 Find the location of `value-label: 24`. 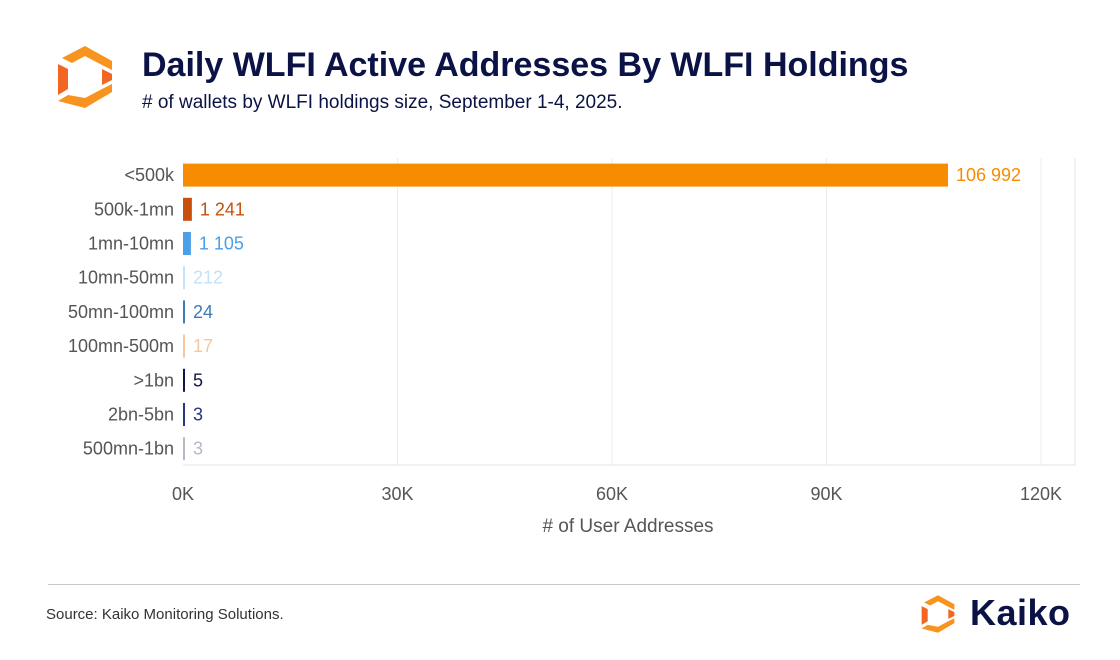

value-label: 24 is located at coordinates (203, 312).